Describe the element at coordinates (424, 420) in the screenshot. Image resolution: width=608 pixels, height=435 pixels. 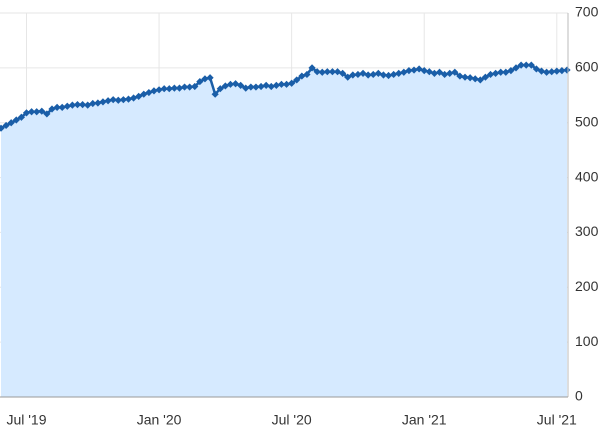
I see `x-tick-label: Jan '21` at that location.